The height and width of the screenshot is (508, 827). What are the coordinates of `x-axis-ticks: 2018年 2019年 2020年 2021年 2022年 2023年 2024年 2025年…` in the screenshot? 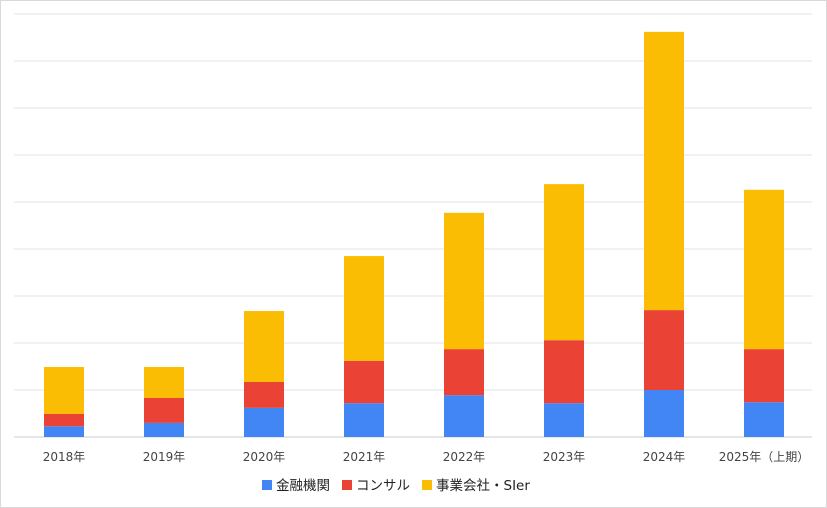 It's located at (426, 457).